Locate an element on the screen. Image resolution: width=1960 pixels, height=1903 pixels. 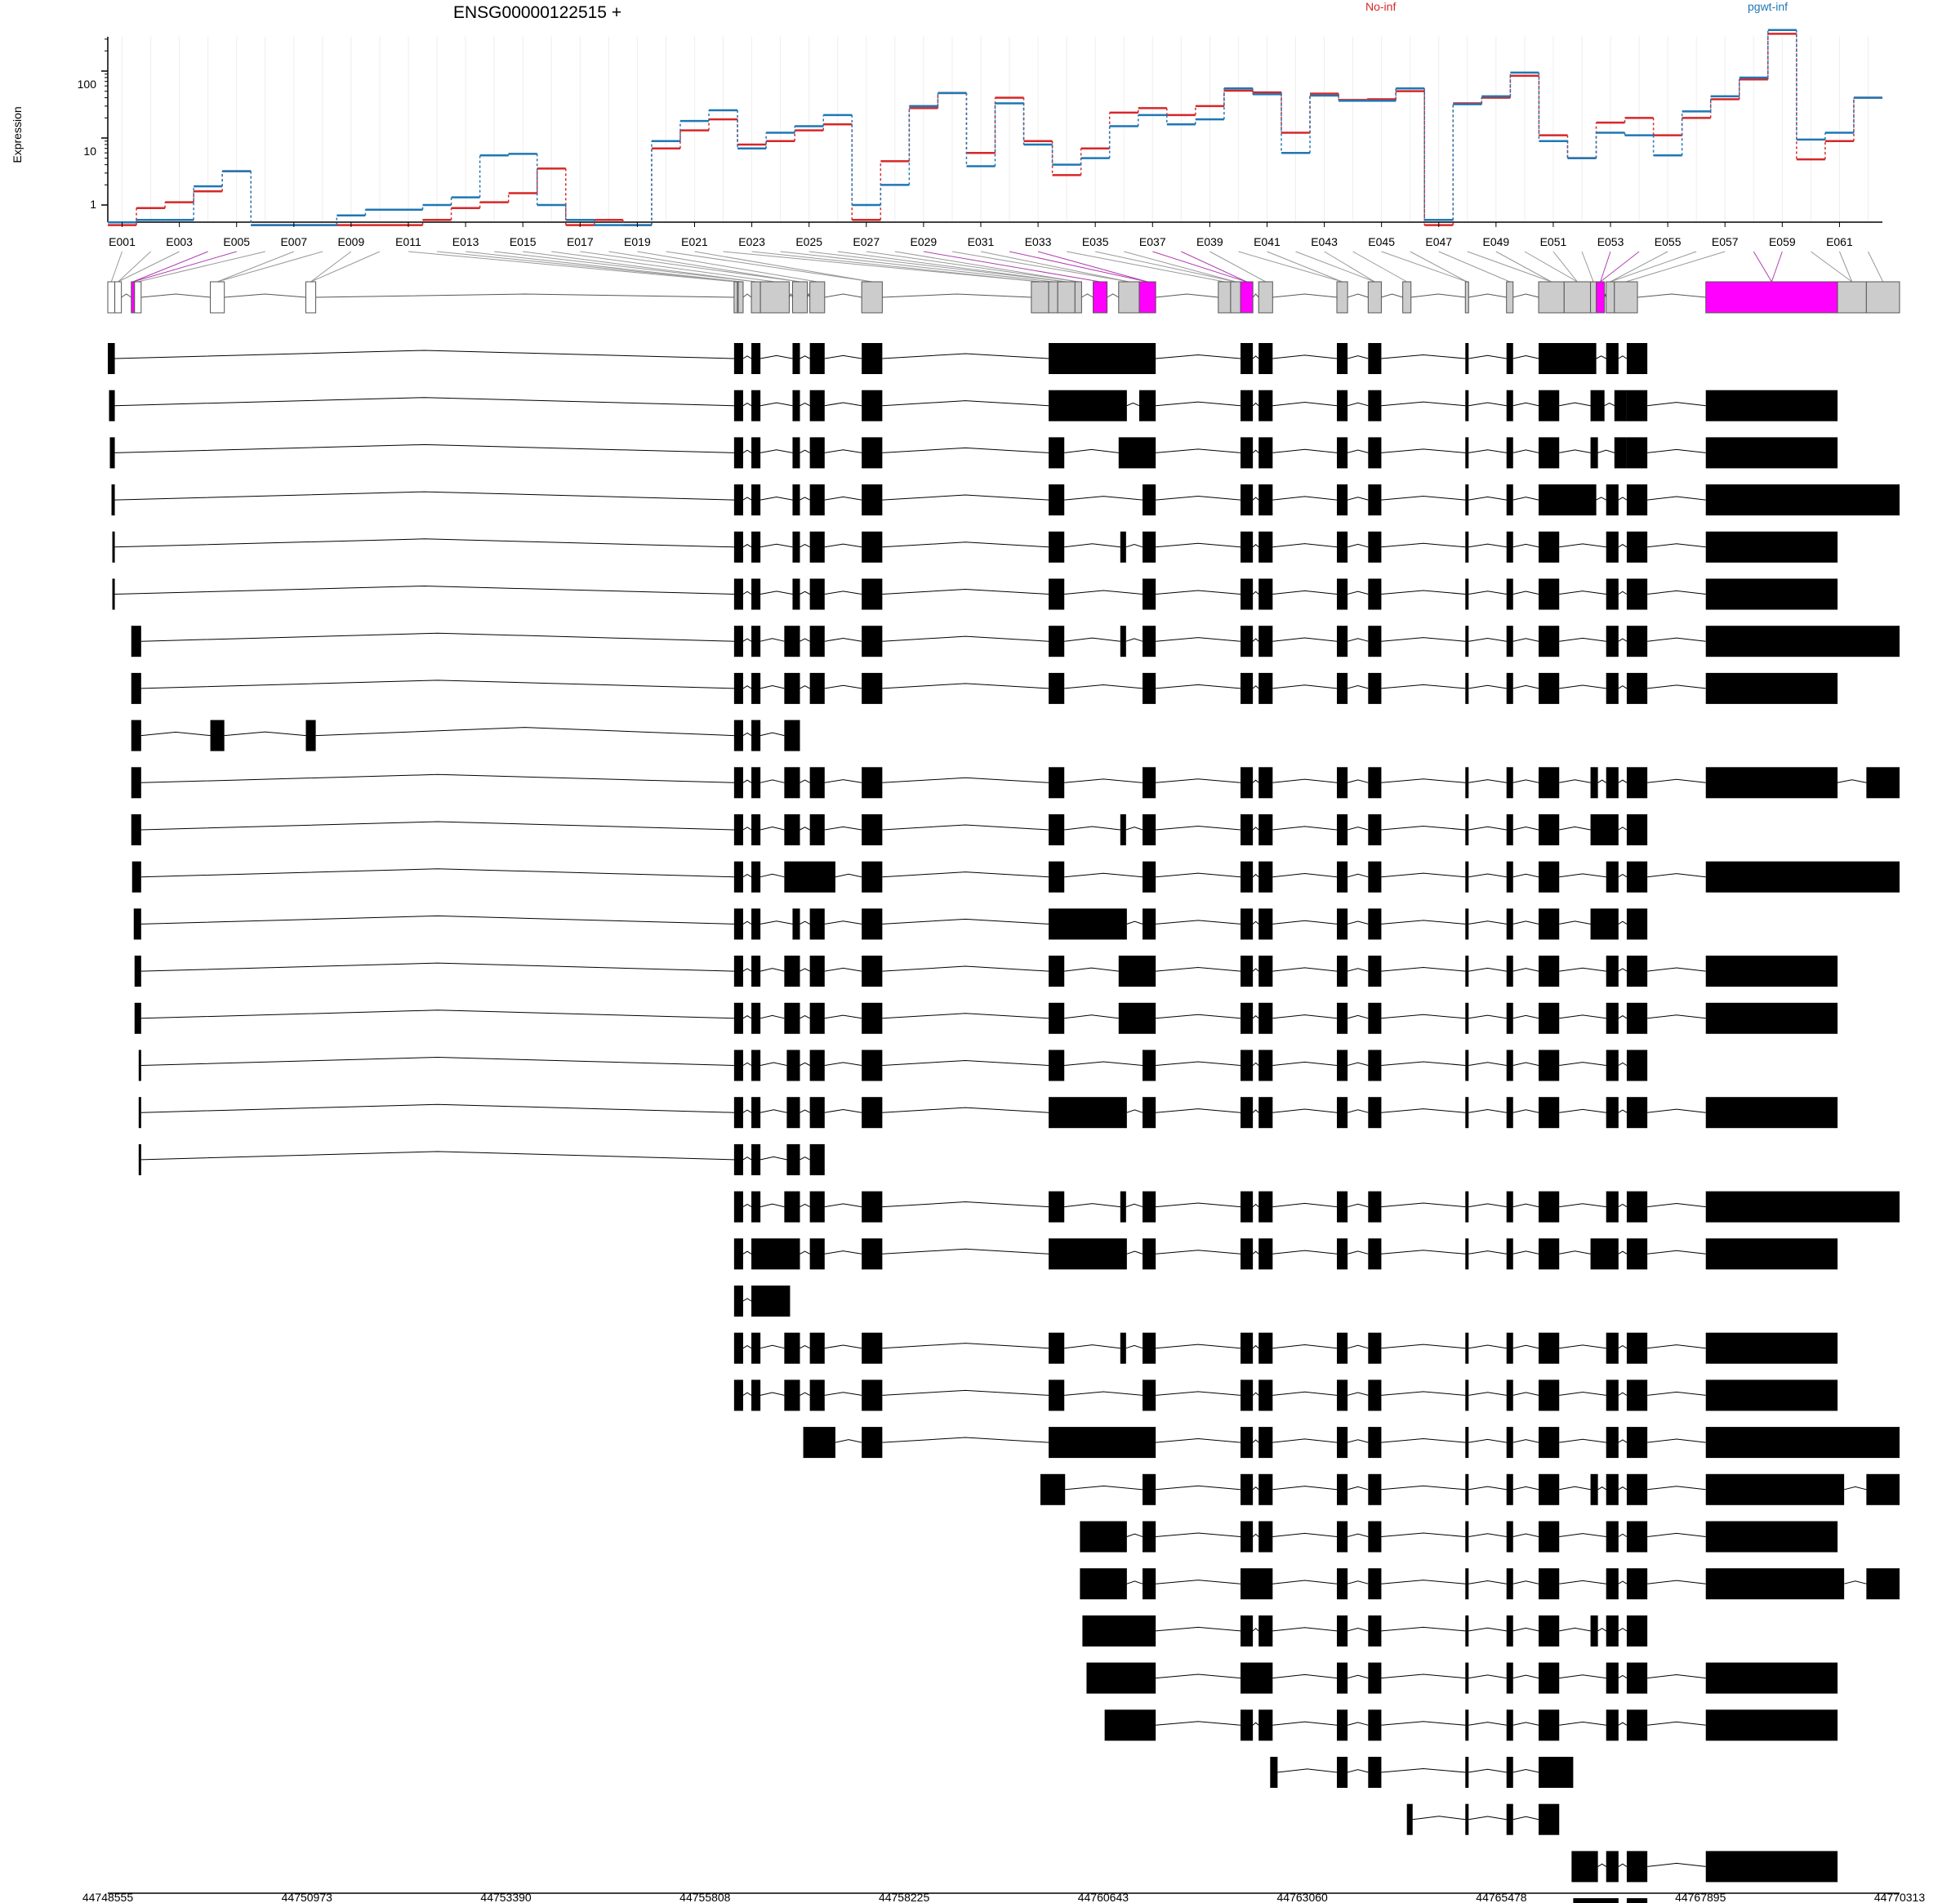
exon-label: E031 is located at coordinates (981, 242).